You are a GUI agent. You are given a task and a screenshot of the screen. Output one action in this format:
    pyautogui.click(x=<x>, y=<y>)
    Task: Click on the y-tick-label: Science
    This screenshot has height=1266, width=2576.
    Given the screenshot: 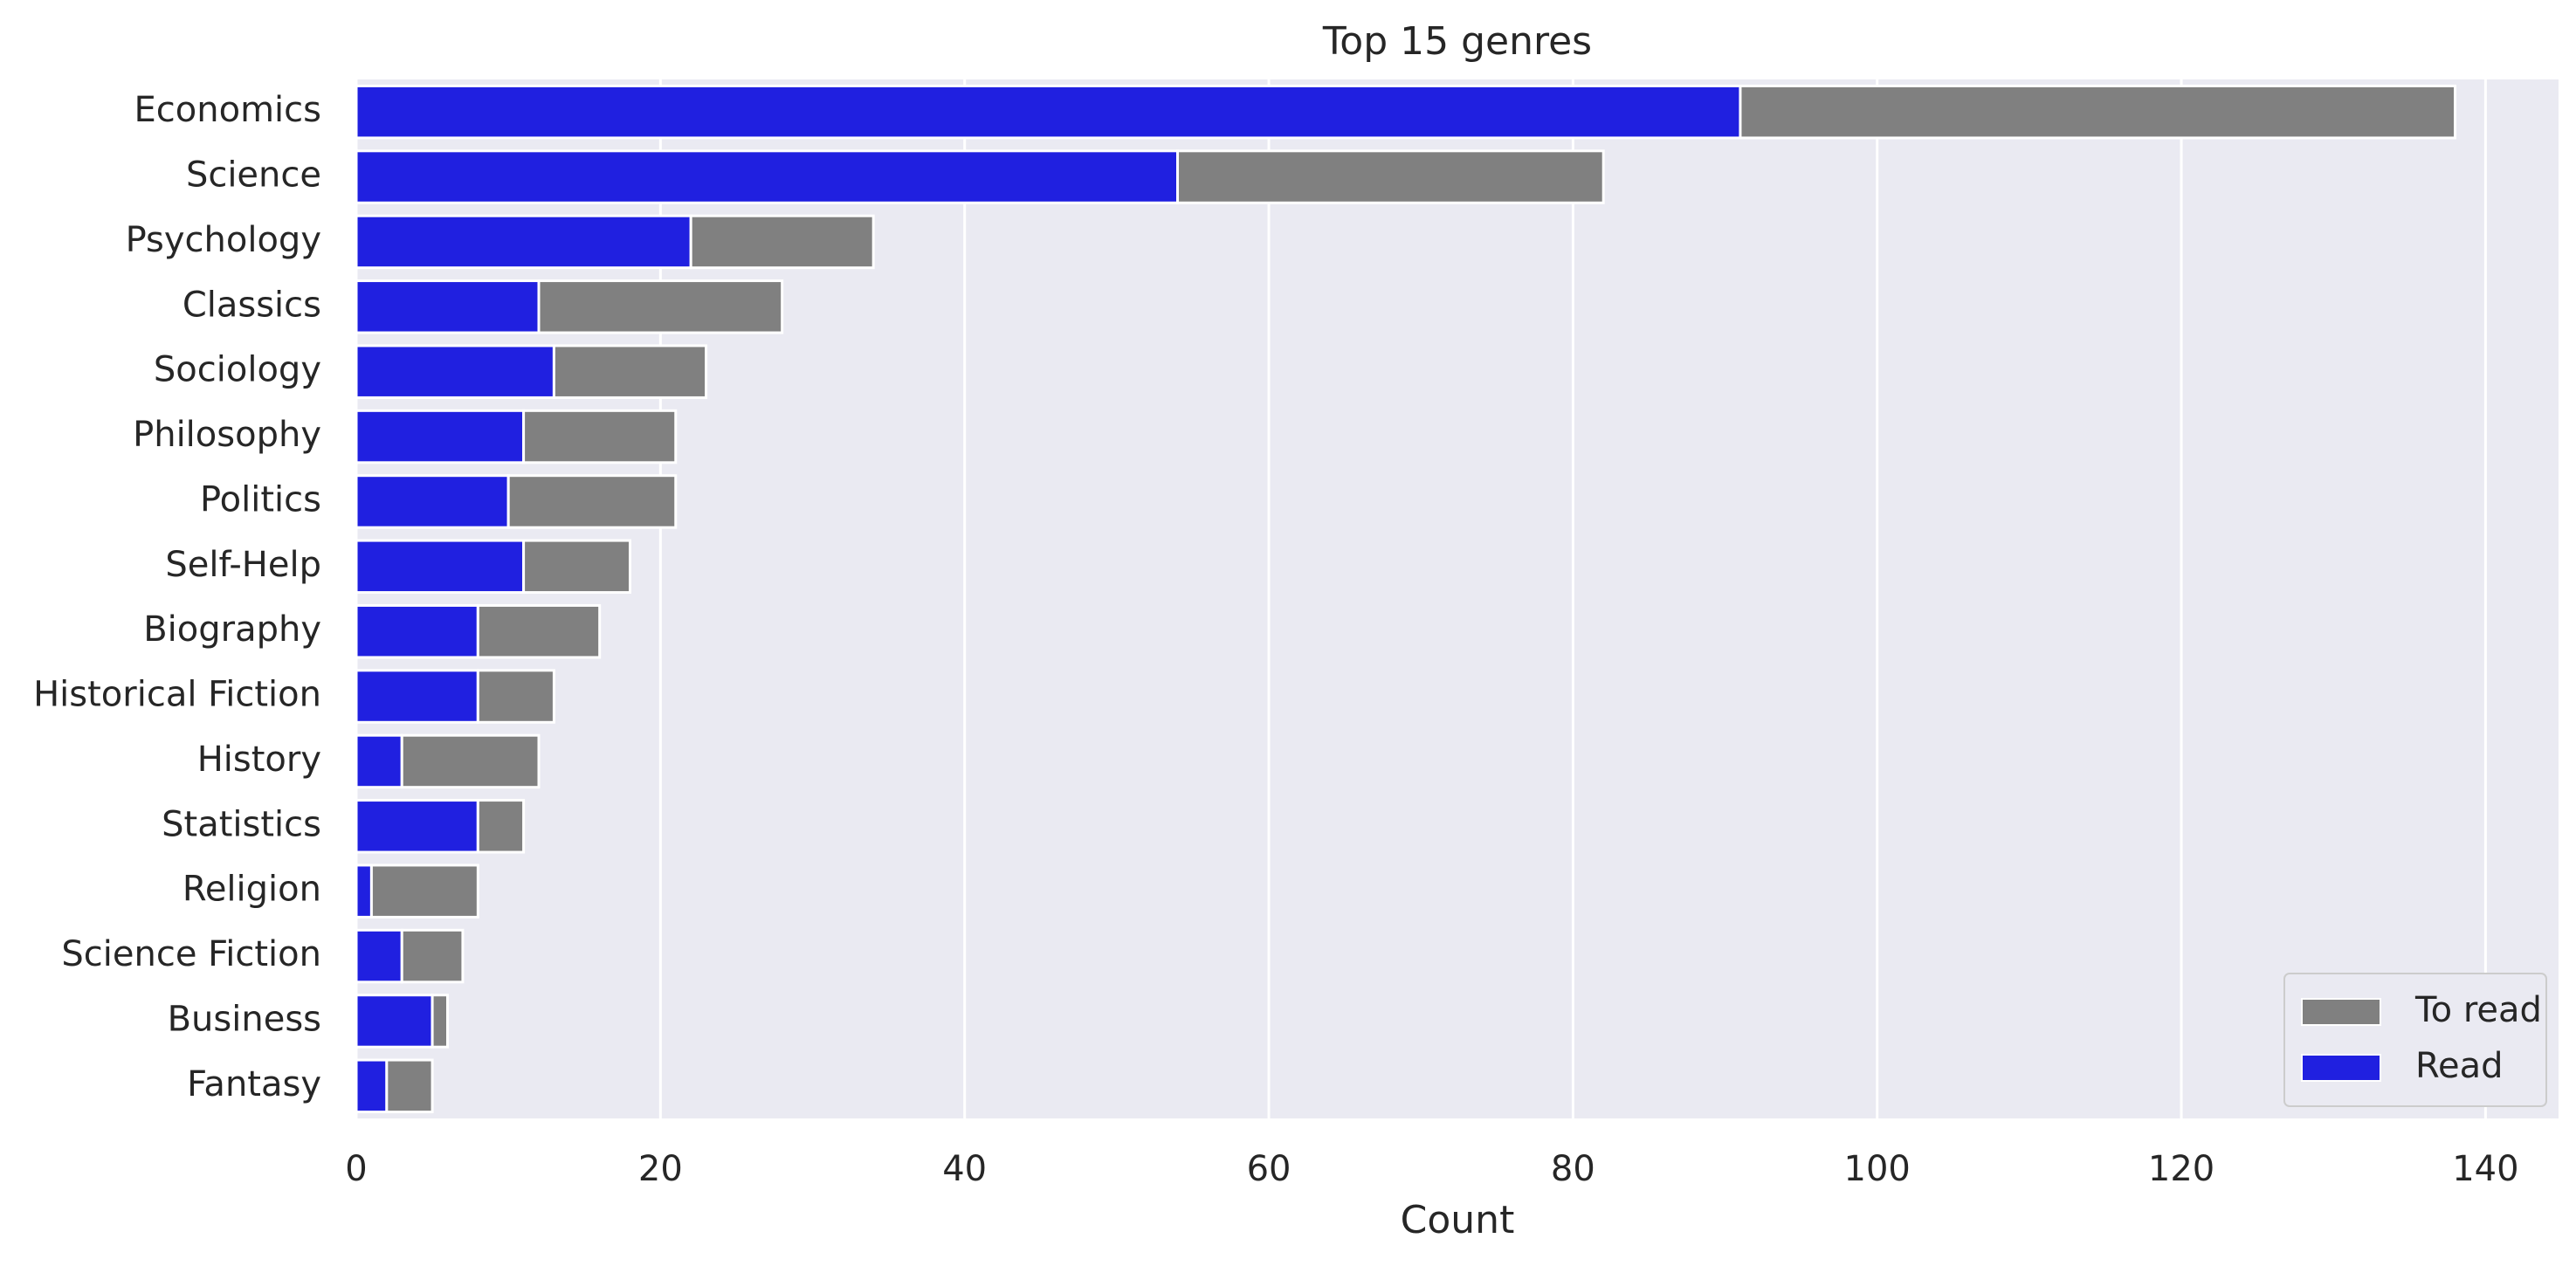 What is the action you would take?
    pyautogui.click(x=253, y=175)
    